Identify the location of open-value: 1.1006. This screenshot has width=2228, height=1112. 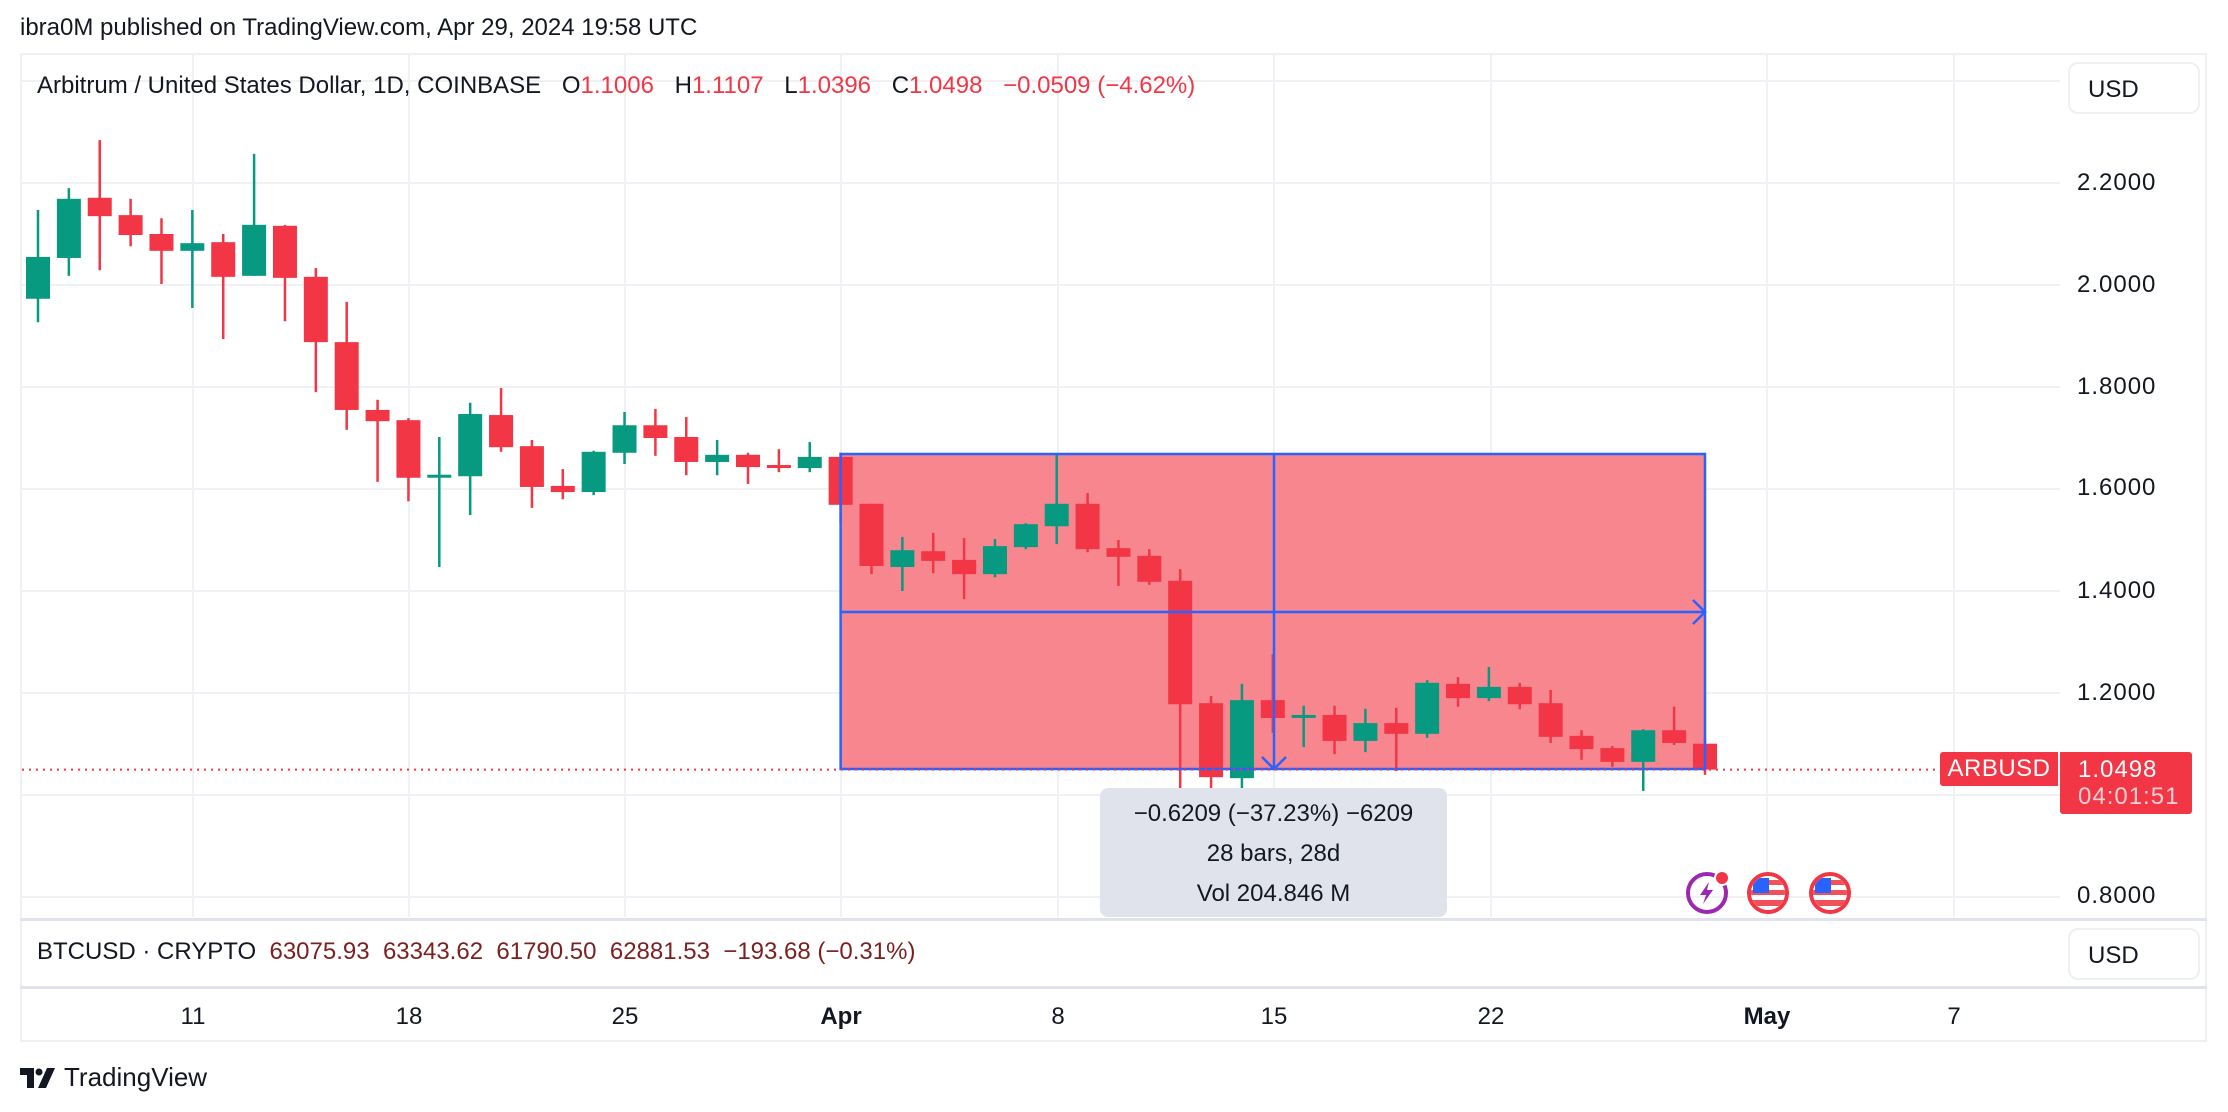
(617, 85).